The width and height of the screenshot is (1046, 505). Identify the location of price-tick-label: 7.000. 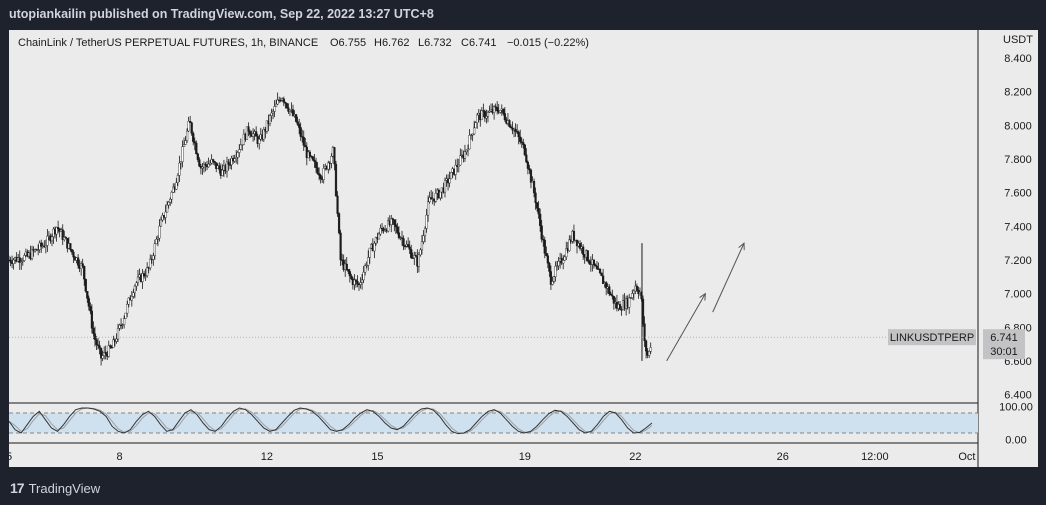
(1018, 295).